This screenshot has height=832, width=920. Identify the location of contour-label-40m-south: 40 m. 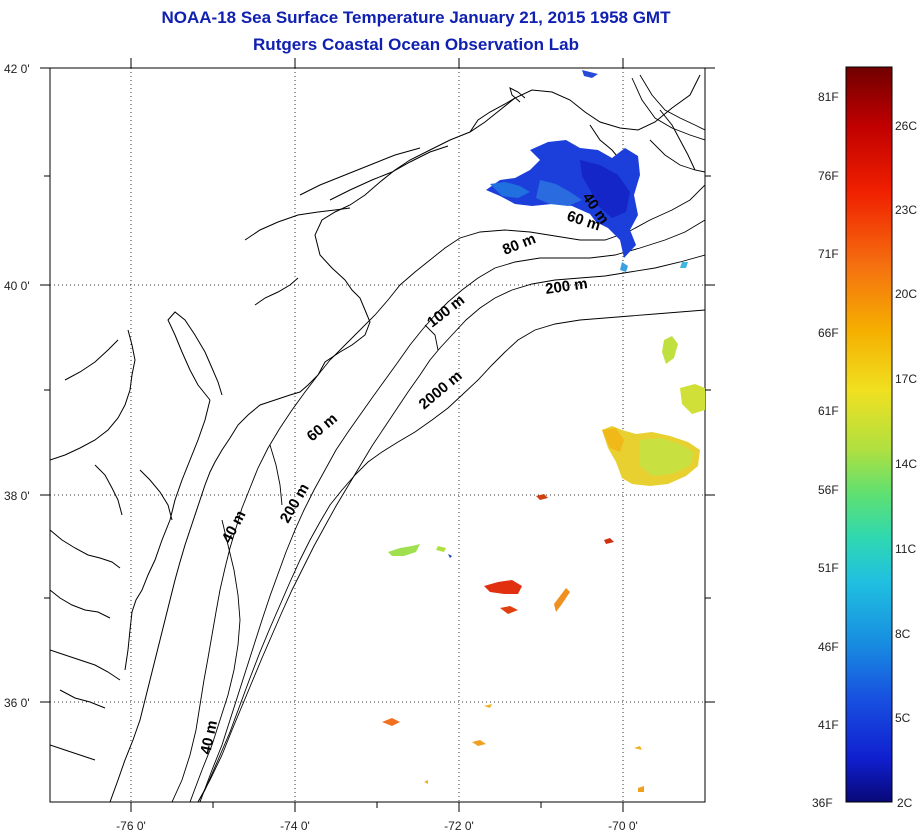
(209, 737).